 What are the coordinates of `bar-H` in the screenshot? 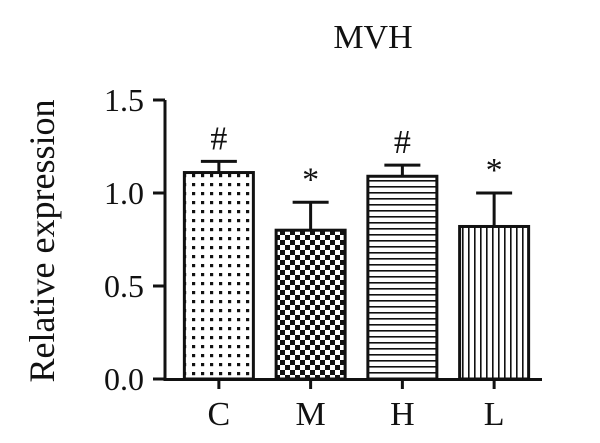 It's located at (402, 277).